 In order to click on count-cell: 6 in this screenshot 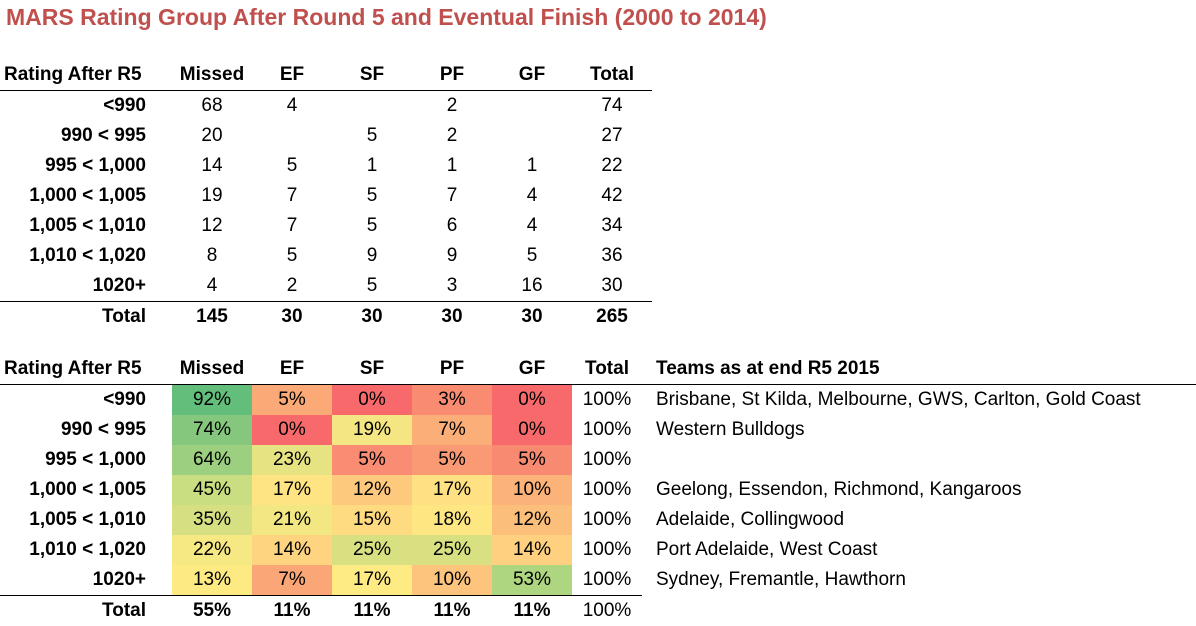, I will do `click(452, 226)`.